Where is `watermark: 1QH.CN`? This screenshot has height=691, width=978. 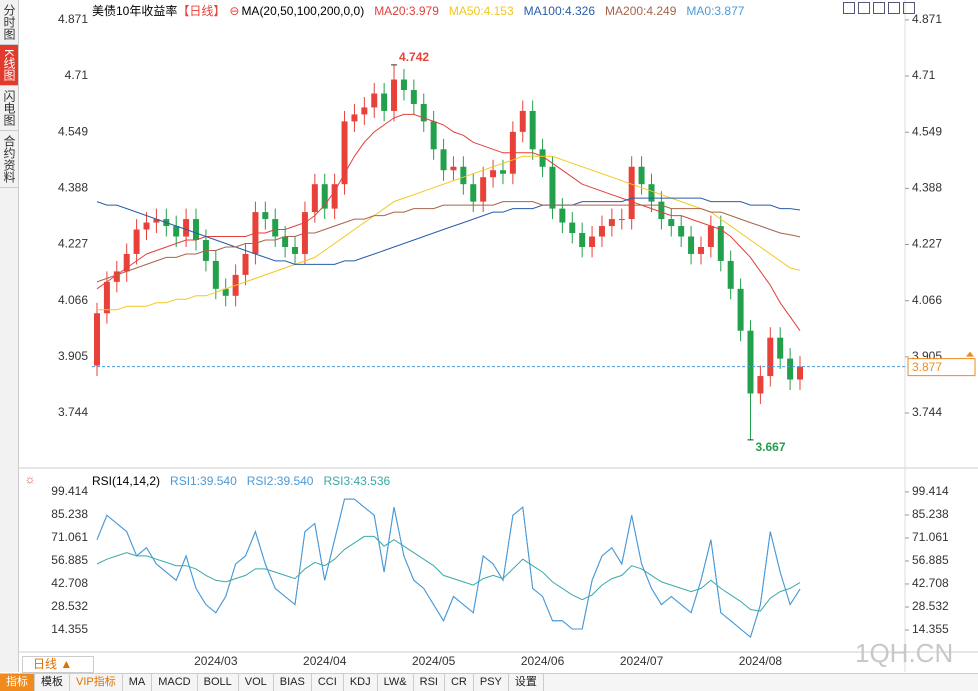 watermark: 1QH.CN is located at coordinates (904, 653).